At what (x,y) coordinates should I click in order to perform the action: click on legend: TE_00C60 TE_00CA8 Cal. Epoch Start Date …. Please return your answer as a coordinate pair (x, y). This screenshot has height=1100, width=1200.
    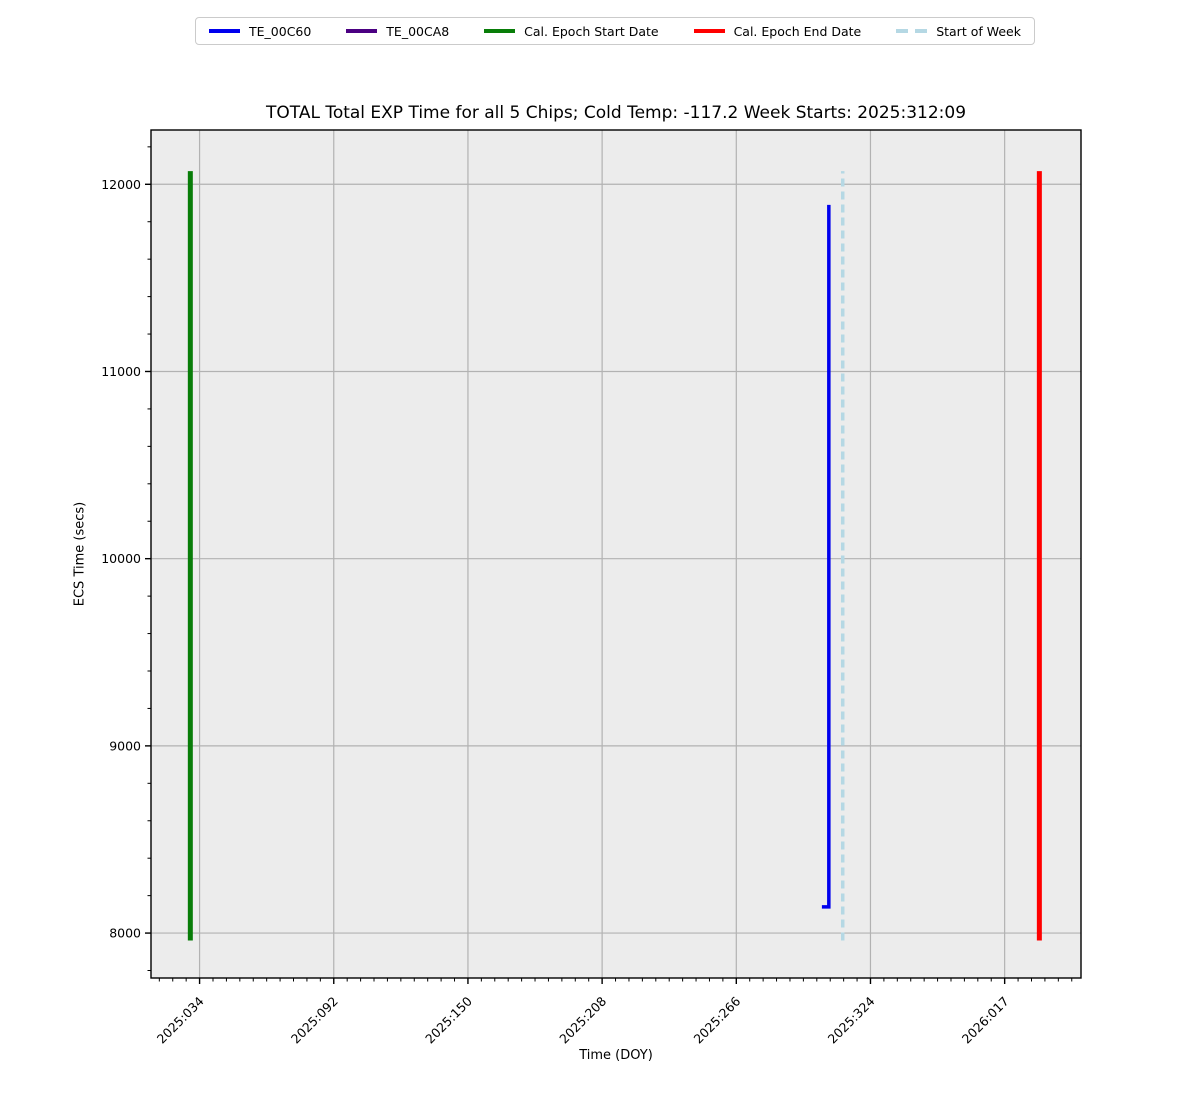
    Looking at the image, I should click on (615, 31).